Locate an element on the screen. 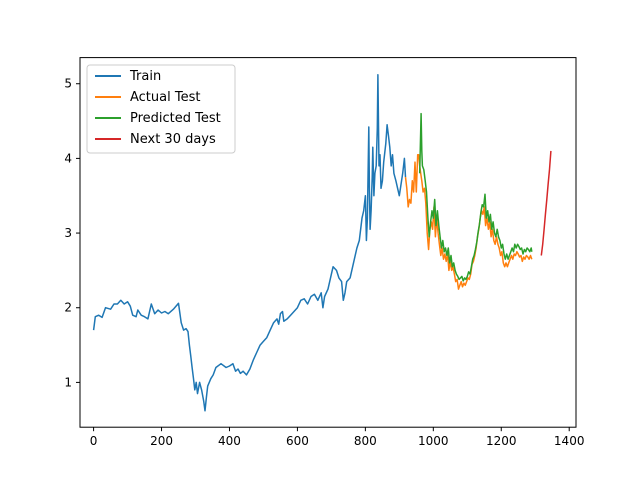 This screenshot has width=640, height=480. x-tick-label: 1400 is located at coordinates (569, 441).